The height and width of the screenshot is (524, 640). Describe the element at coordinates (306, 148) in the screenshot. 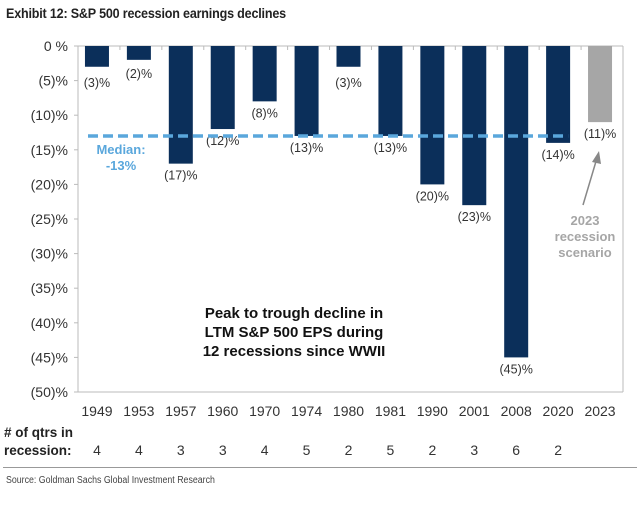

I see `data-label-1974: (13)%` at that location.